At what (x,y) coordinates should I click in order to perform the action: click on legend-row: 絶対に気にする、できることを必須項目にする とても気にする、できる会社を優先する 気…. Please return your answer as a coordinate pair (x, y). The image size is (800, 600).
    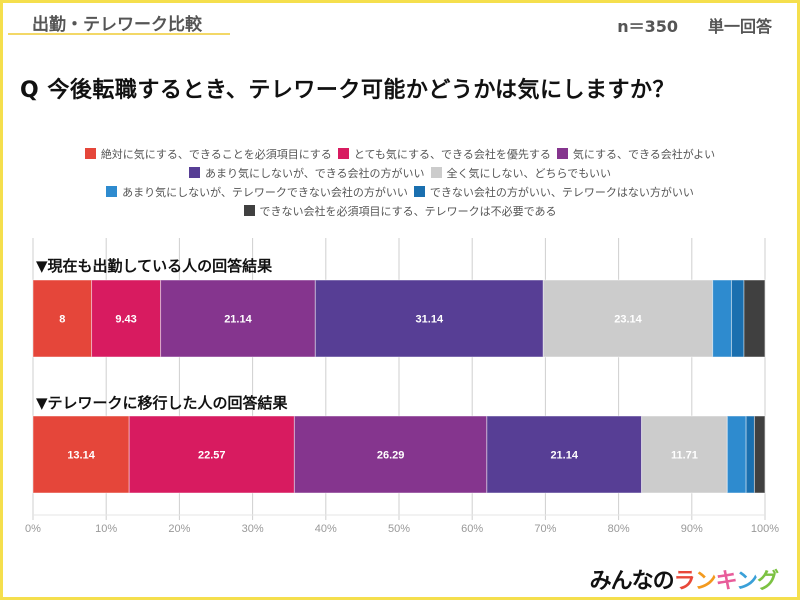
    Looking at the image, I should click on (400, 155).